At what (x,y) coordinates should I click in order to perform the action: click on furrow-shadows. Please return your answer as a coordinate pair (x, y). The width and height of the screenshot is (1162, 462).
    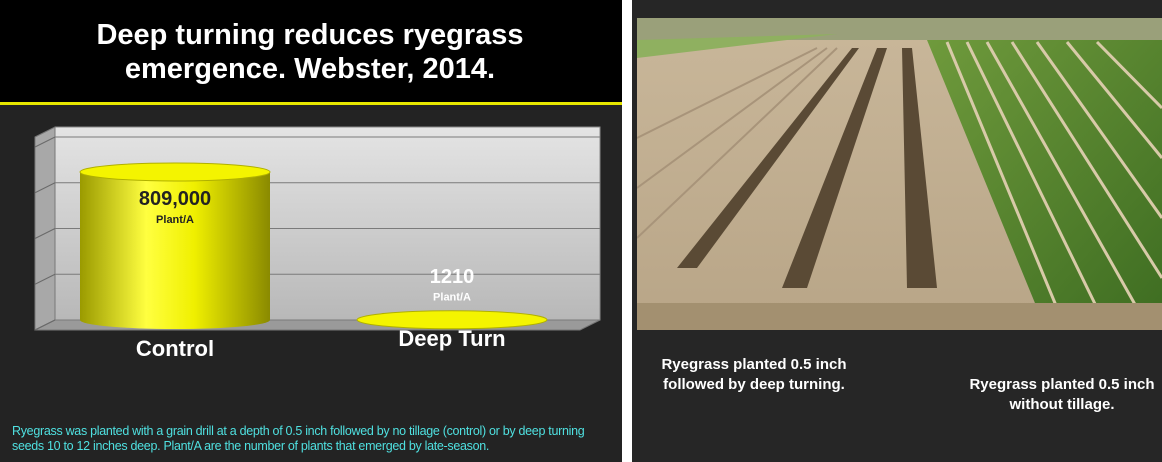
    Looking at the image, I should click on (807, 168).